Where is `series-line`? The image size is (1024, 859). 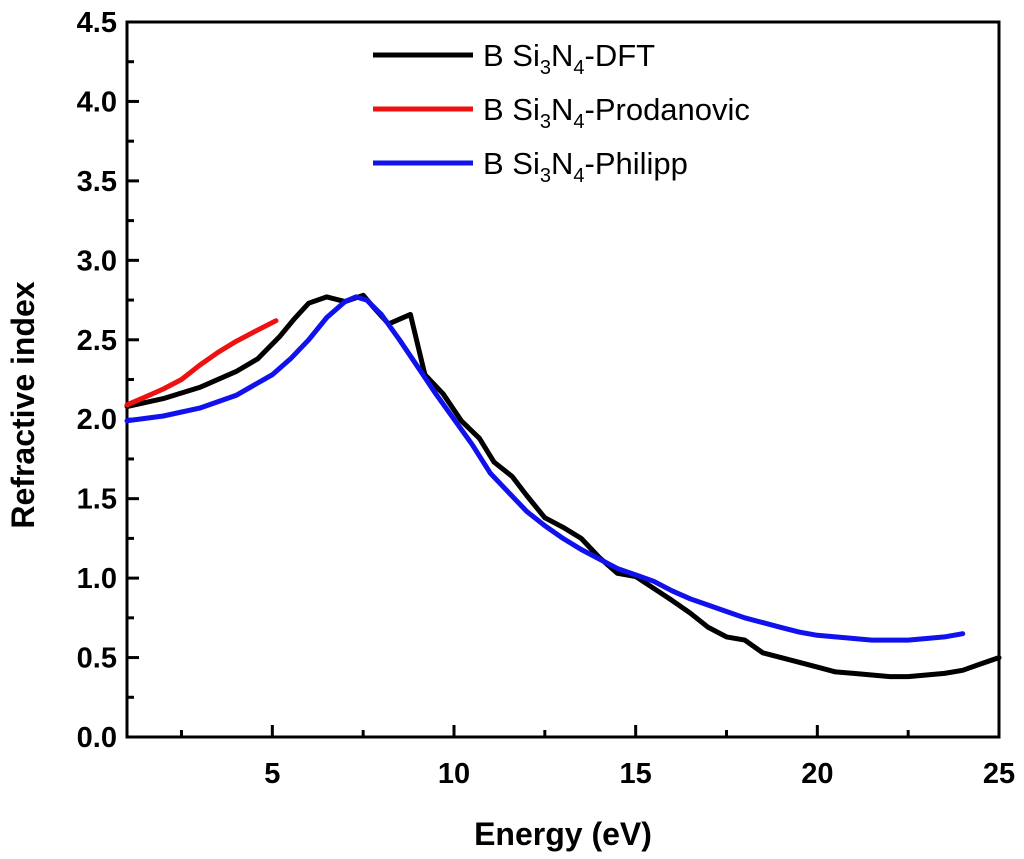
series-line is located at coordinates (201, 363).